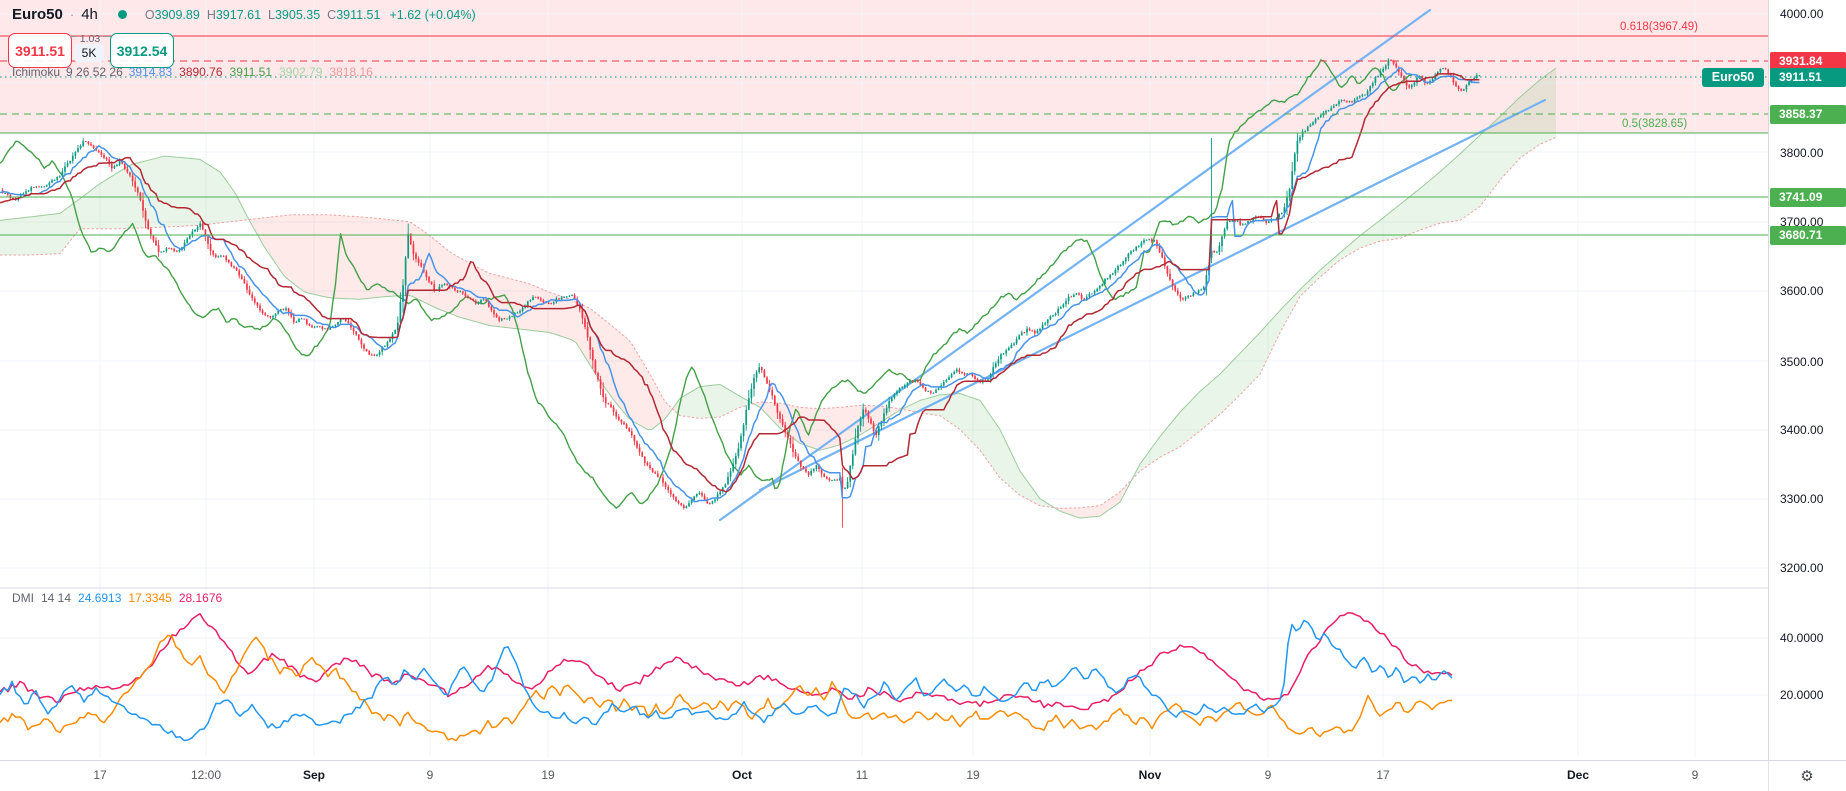 The image size is (1846, 791). Describe the element at coordinates (301, 72) in the screenshot. I see `legend-value: 3902.79` at that location.